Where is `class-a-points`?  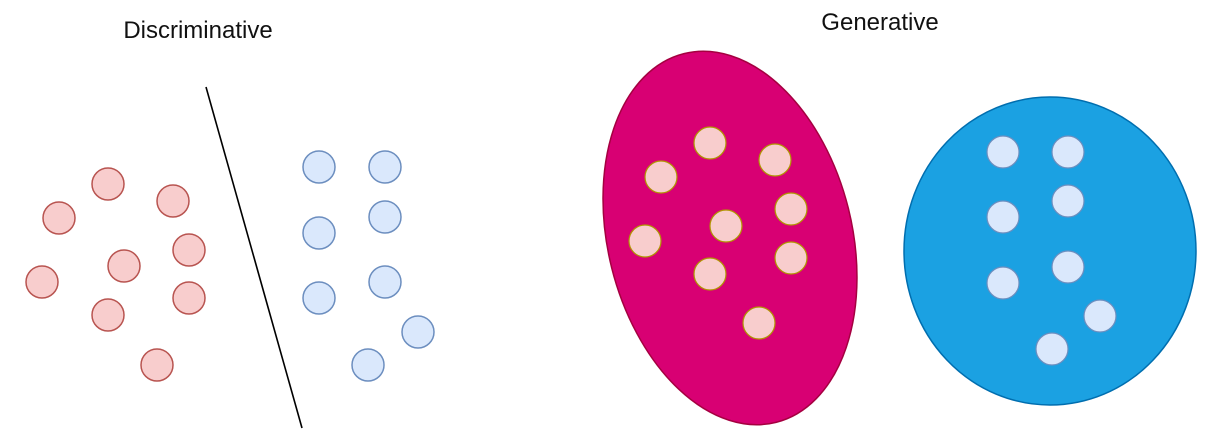
class-a-points is located at coordinates (115, 274).